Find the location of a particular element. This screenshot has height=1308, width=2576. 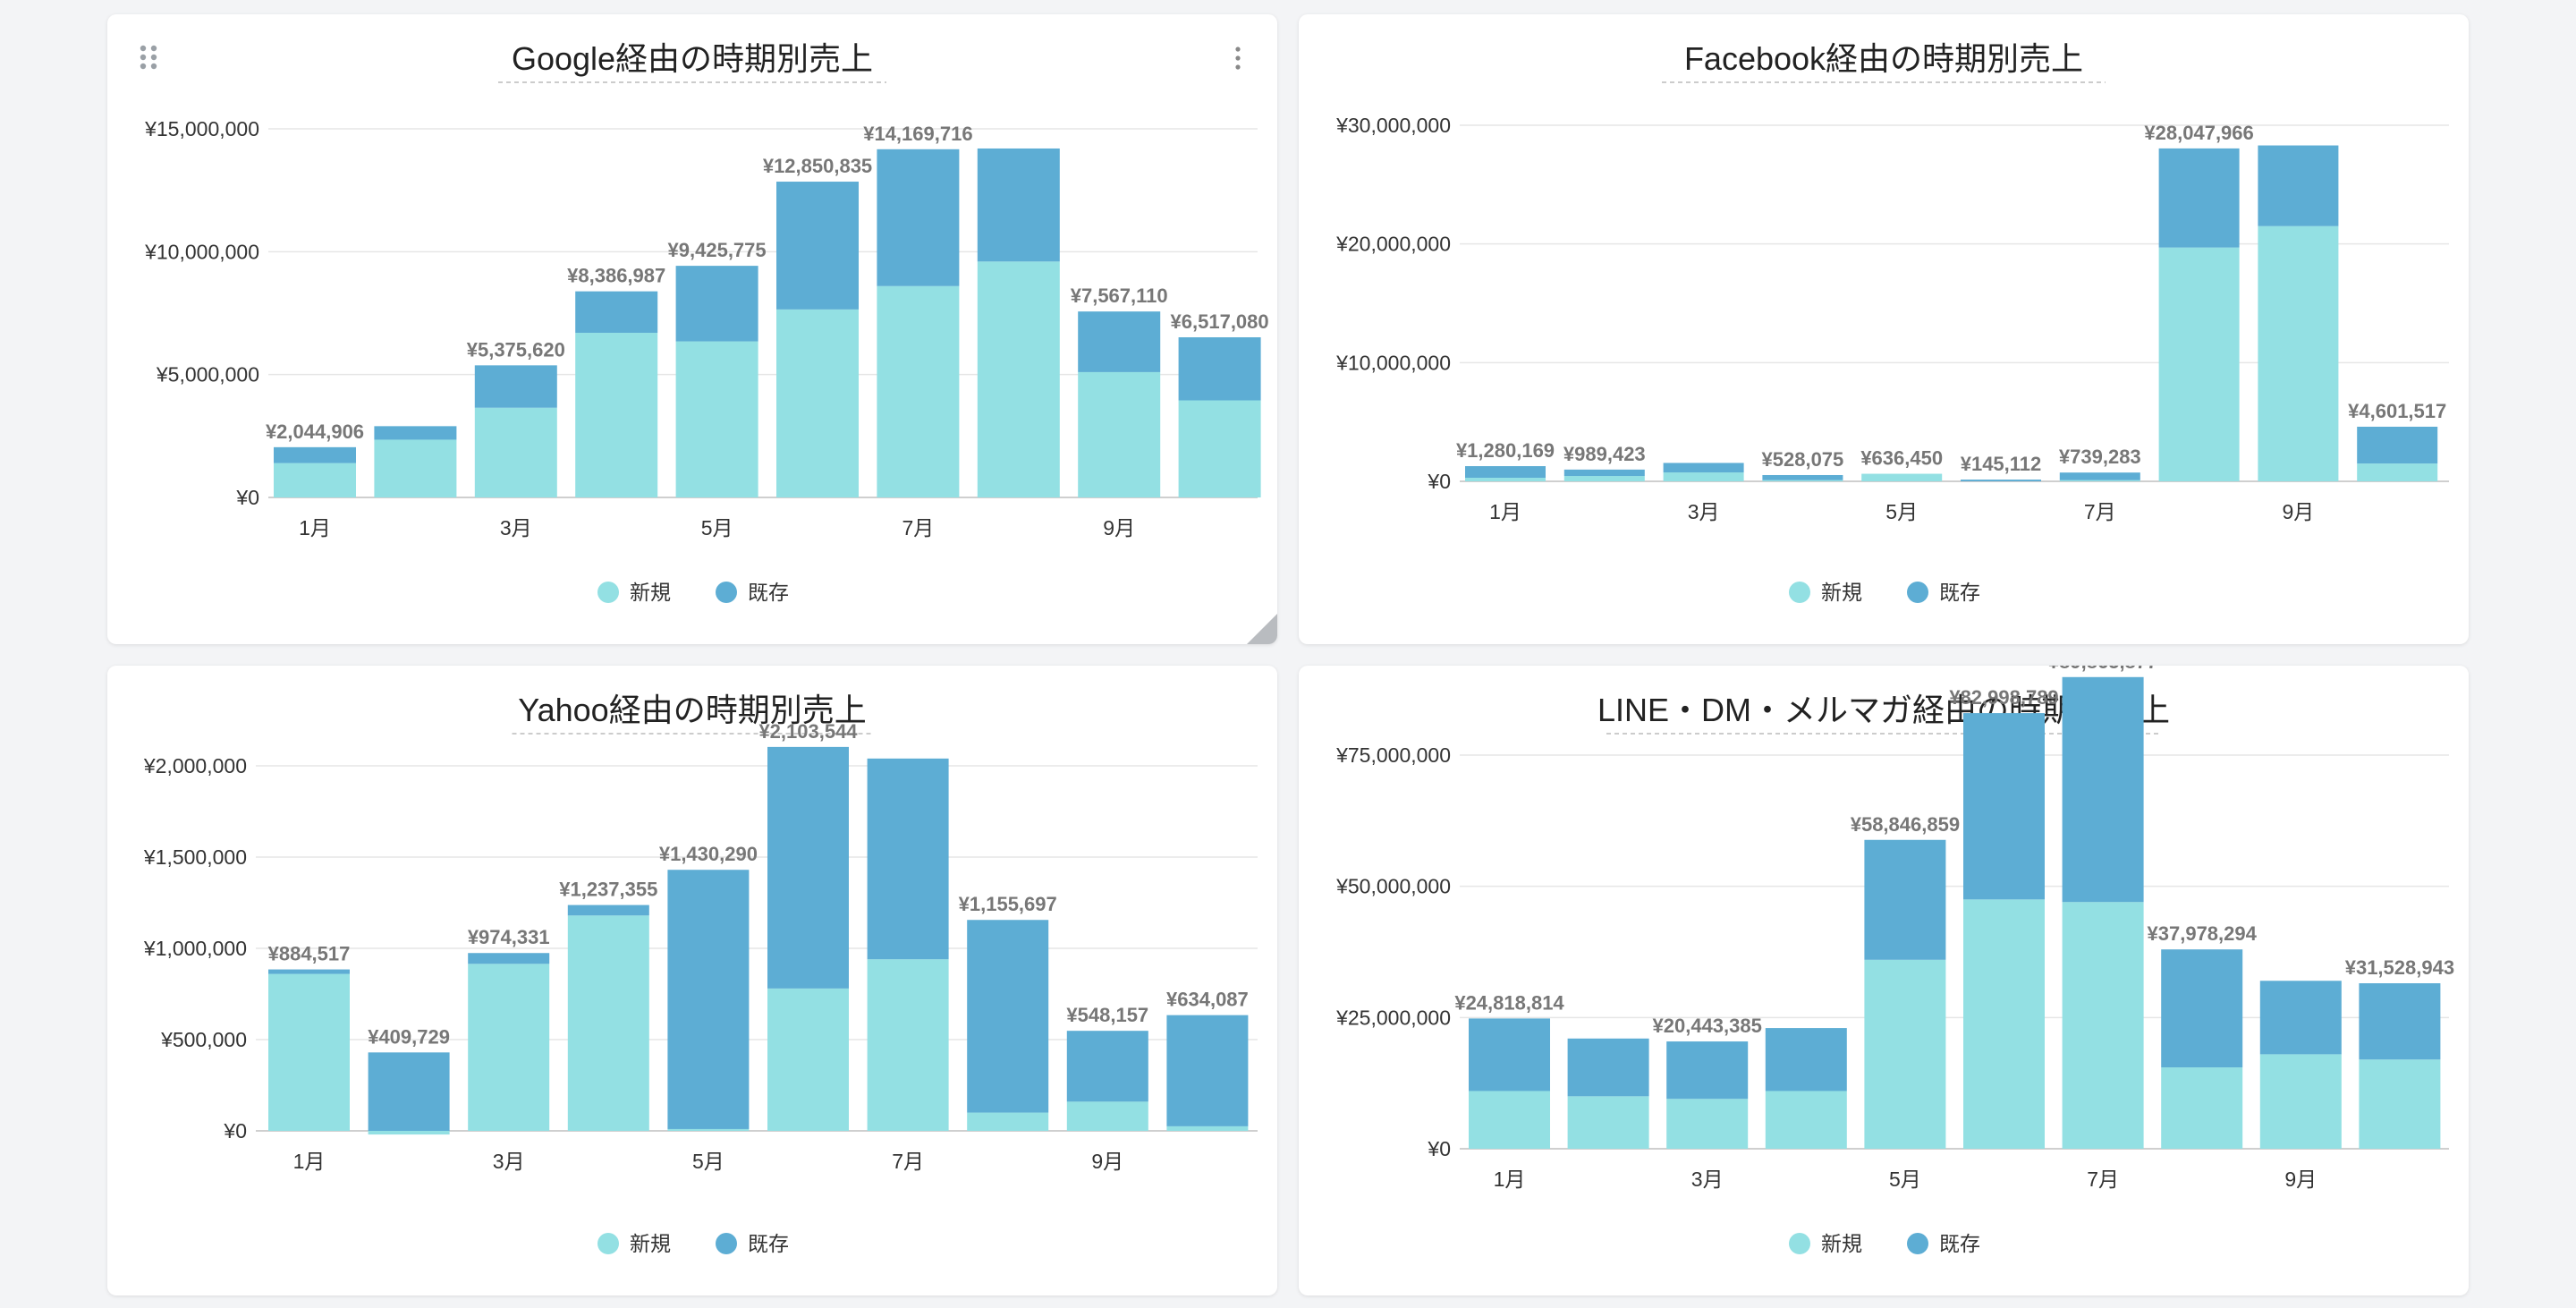

resize-handle-icon is located at coordinates (1262, 629).